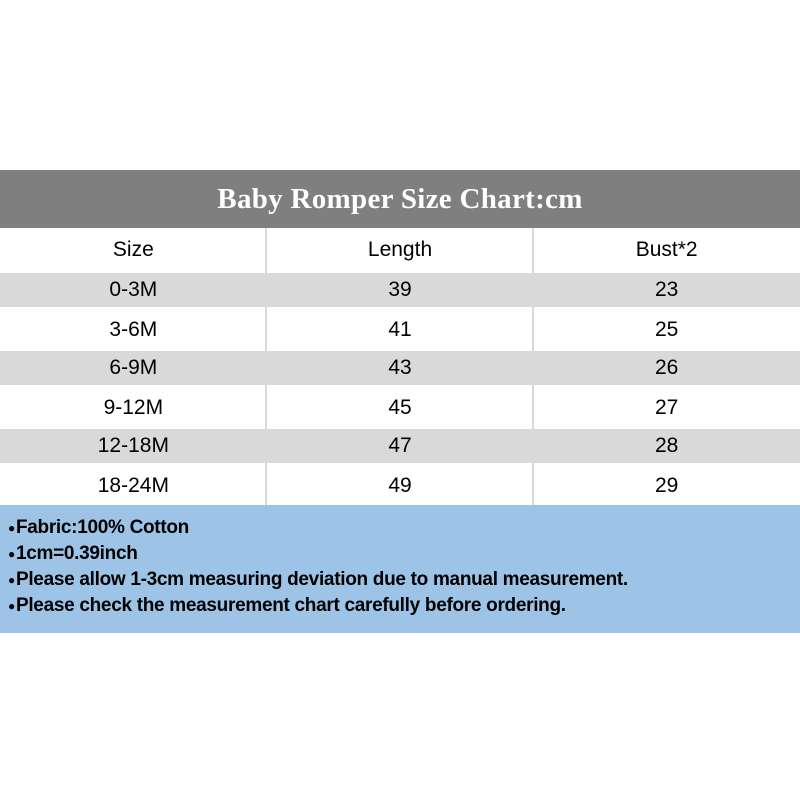 The width and height of the screenshot is (800, 800). What do you see at coordinates (133, 329) in the screenshot?
I see `size-cell: 3-6M` at bounding box center [133, 329].